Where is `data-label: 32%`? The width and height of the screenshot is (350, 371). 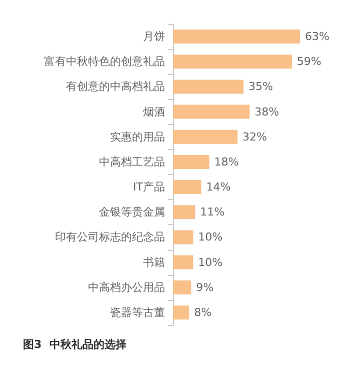 data-label: 32% is located at coordinates (254, 137).